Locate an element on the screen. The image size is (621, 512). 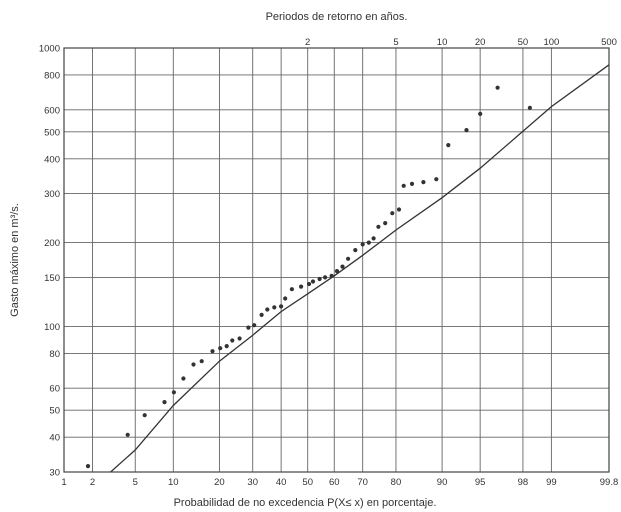
y-tick-label-7: 200 is located at coordinates (52, 243).